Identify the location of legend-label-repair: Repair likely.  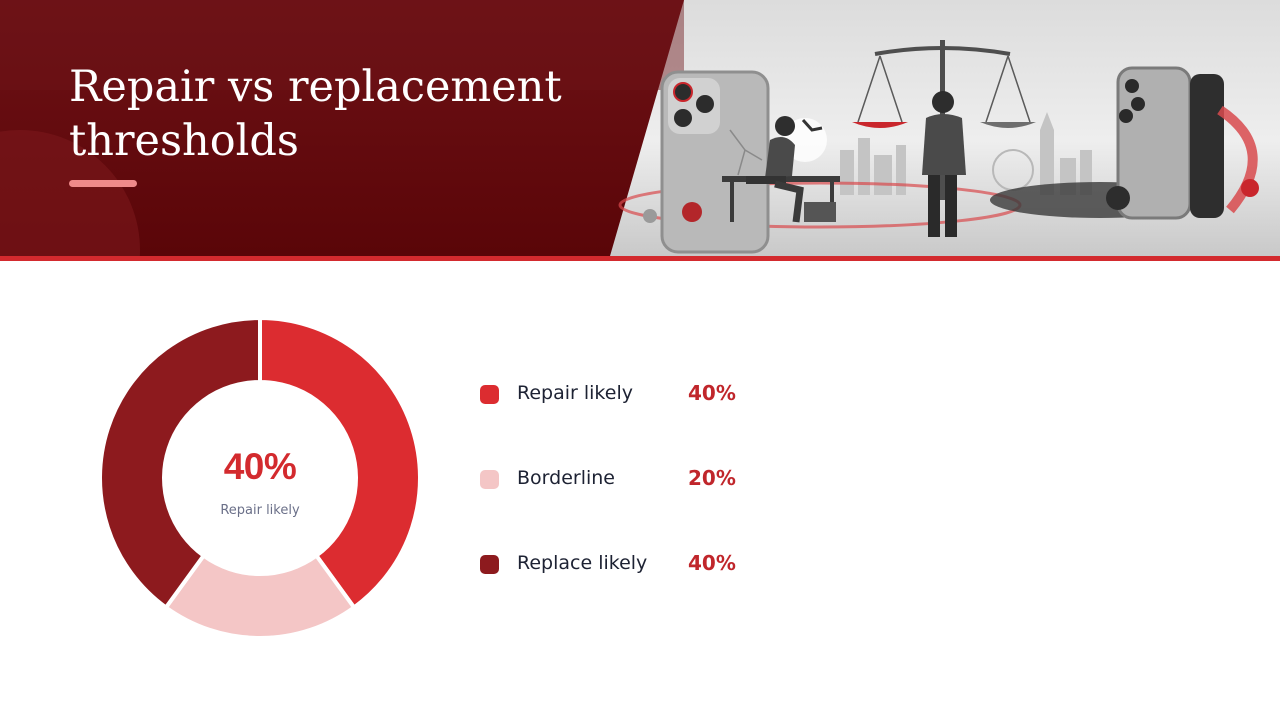
(575, 393).